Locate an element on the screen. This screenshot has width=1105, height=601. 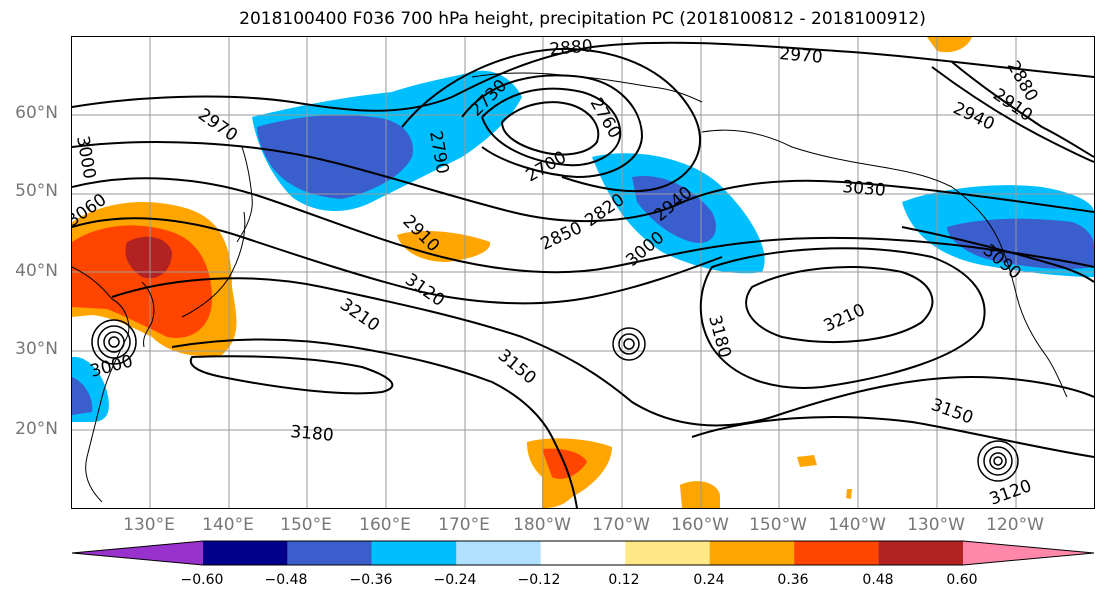
contour-3210-west is located at coordinates (291, 375).